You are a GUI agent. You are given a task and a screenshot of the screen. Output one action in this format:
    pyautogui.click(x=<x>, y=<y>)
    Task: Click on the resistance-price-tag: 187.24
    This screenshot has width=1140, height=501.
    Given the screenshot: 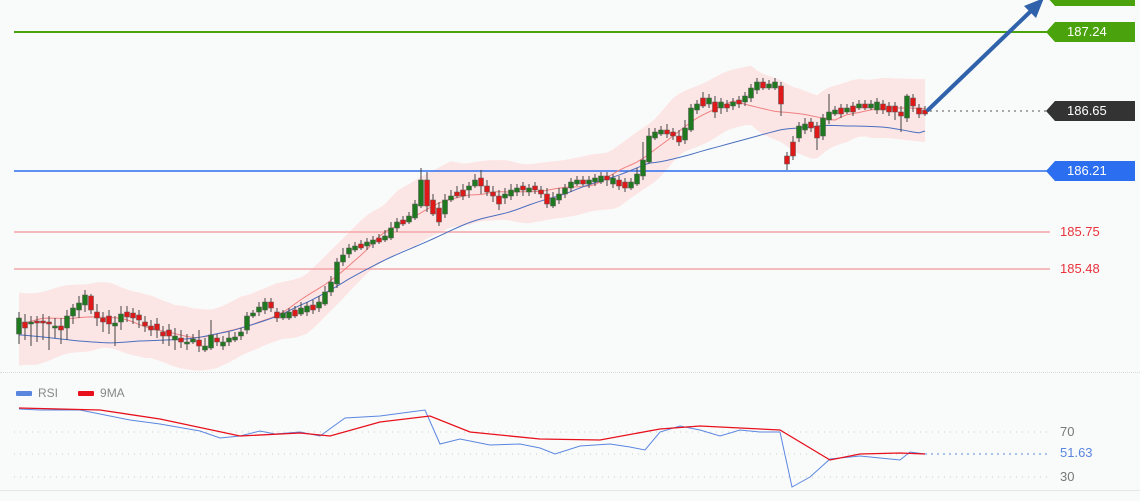 What is the action you would take?
    pyautogui.click(x=1090, y=32)
    